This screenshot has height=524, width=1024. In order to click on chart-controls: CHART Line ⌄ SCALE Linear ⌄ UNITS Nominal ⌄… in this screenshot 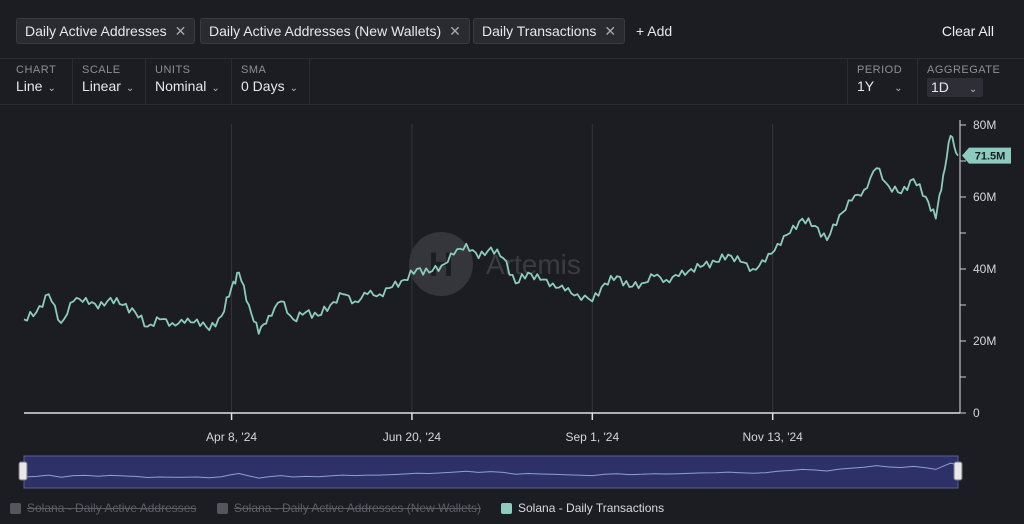, I will do `click(512, 81)`.